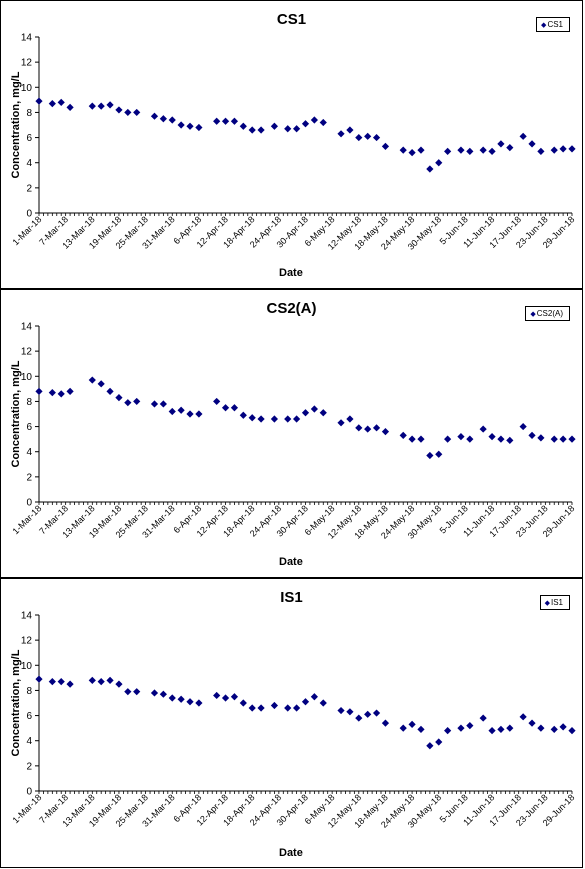  What do you see at coordinates (549, 313) in the screenshot?
I see `legend-label: CS2(A)` at bounding box center [549, 313].